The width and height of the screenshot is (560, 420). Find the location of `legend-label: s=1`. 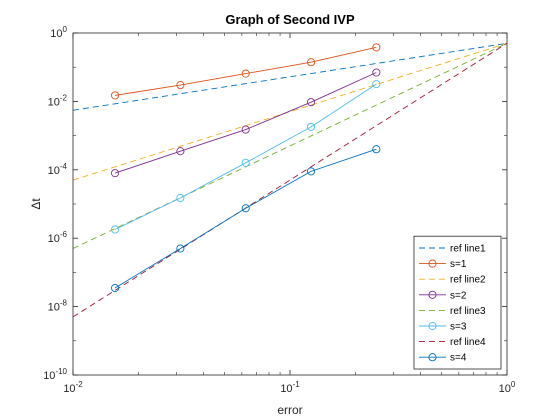

legend-label: s=1 is located at coordinates (458, 264).